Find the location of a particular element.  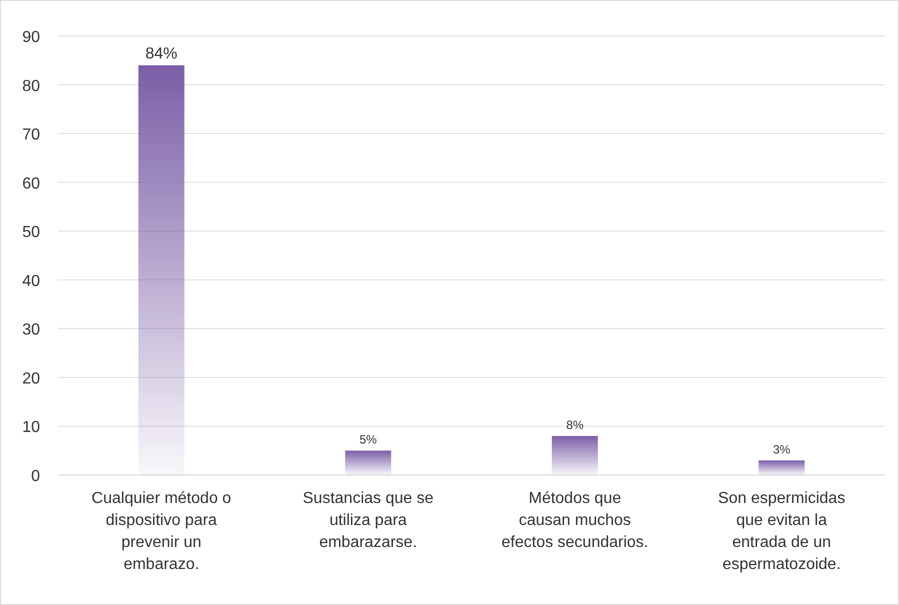

y-tick-label: 40 is located at coordinates (31, 281).